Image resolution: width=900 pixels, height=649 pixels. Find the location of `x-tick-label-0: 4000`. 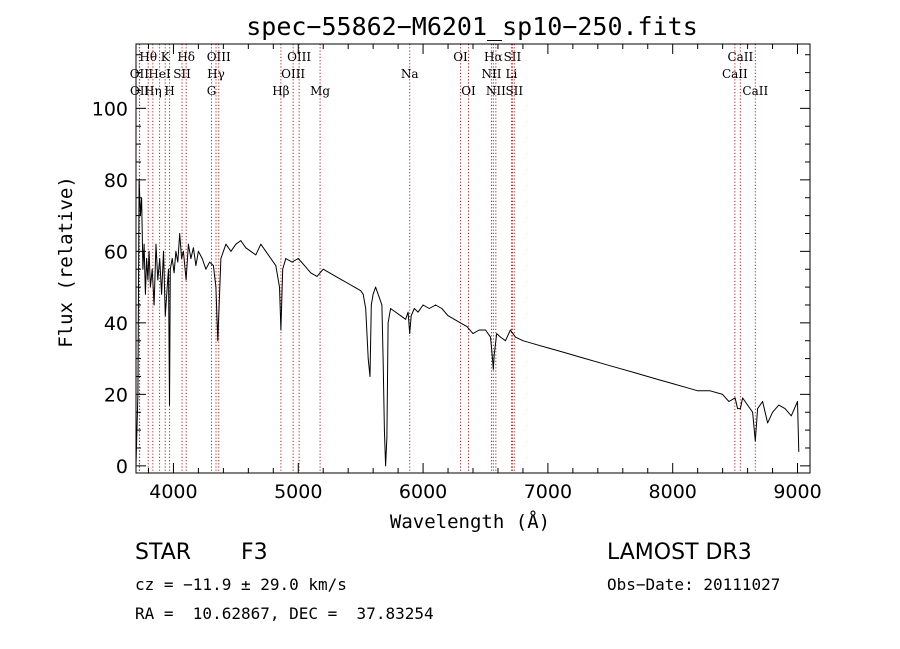

x-tick-label-0: 4000 is located at coordinates (173, 492).